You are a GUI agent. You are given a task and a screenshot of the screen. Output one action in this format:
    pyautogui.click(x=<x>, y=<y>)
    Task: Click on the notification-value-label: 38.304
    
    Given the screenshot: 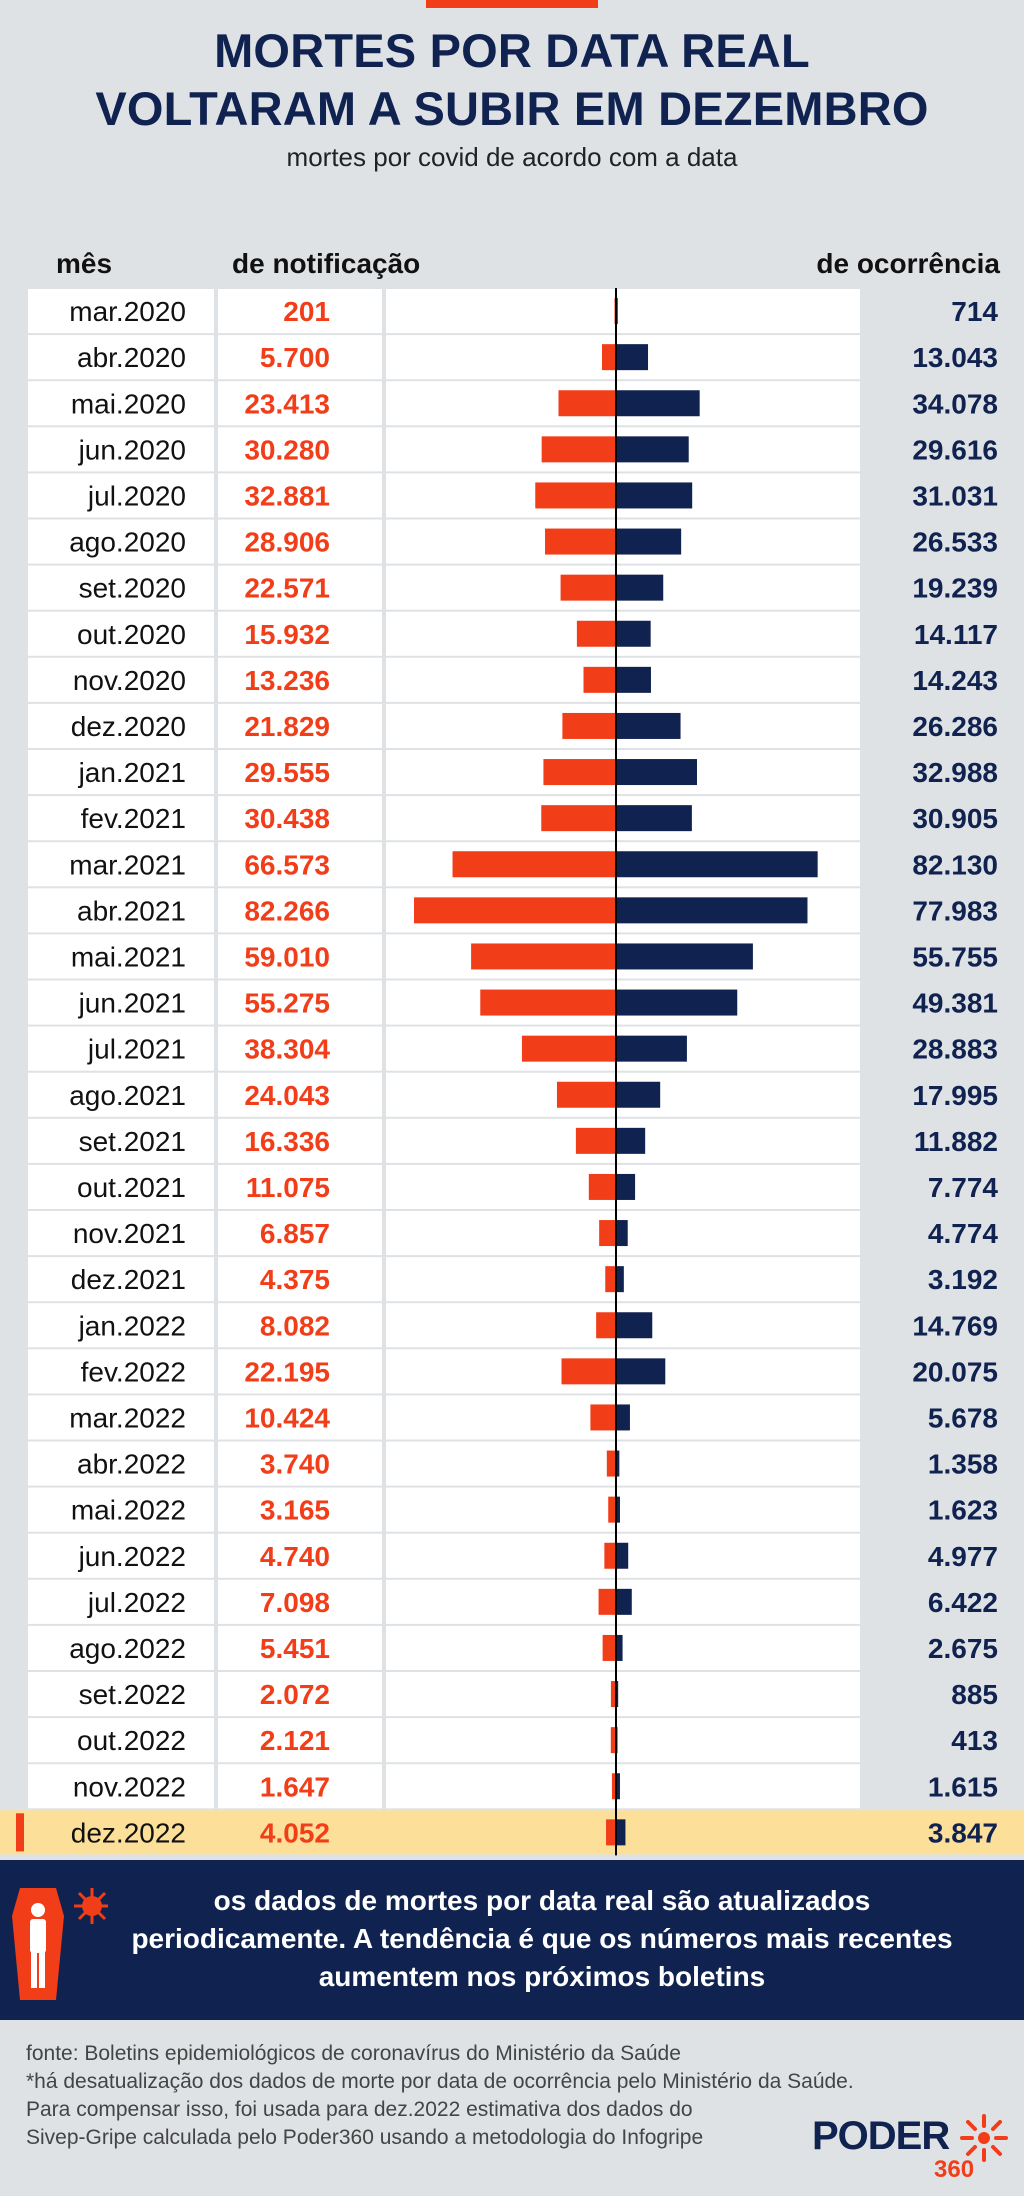 What is the action you would take?
    pyautogui.click(x=287, y=1049)
    